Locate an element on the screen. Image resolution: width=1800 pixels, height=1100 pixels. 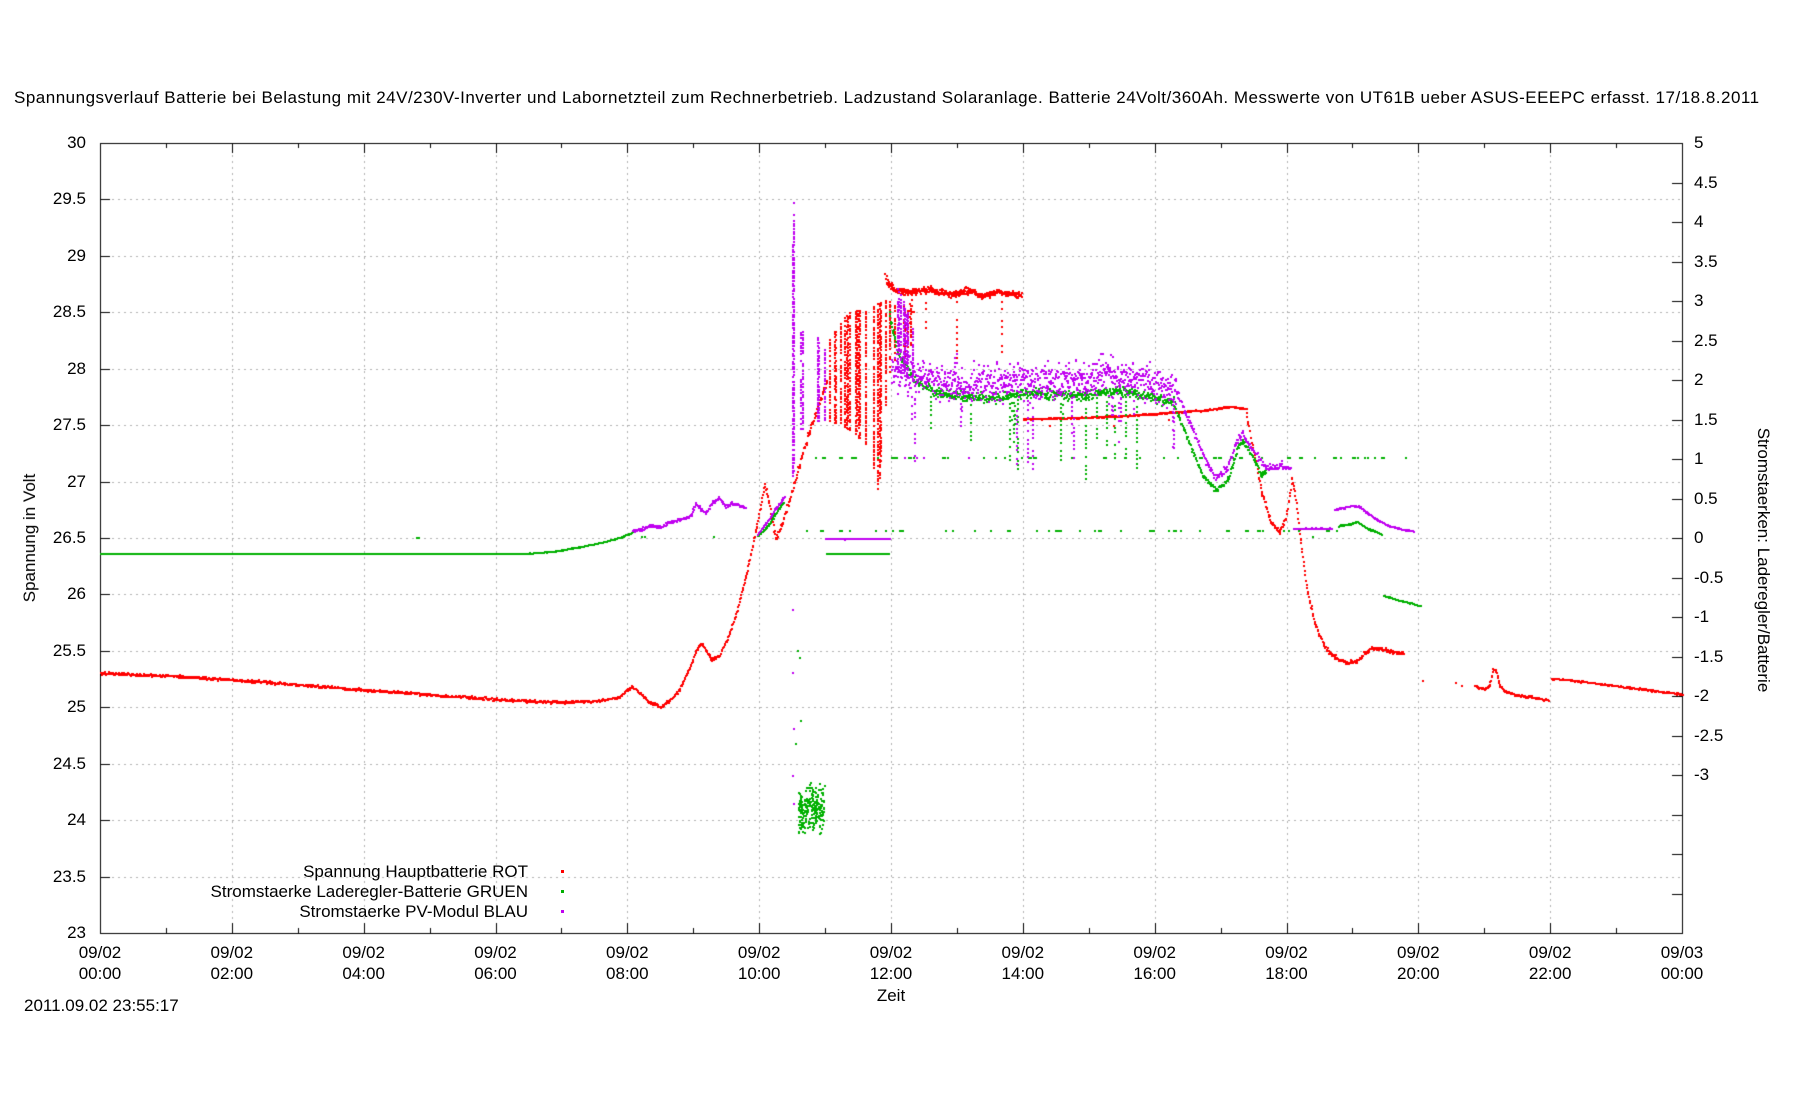
x-axis-tick-label: 09/02 20:00 is located at coordinates (1418, 963).